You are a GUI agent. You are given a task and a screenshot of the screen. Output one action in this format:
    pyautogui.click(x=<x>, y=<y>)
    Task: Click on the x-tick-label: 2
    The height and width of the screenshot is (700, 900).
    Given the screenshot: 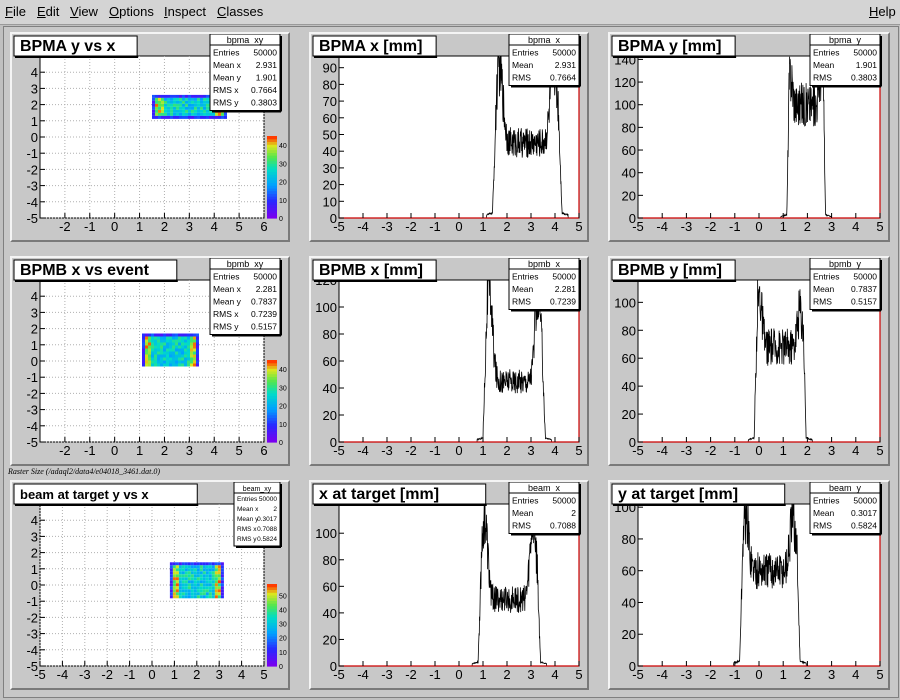 What is the action you would take?
    pyautogui.click(x=807, y=674)
    